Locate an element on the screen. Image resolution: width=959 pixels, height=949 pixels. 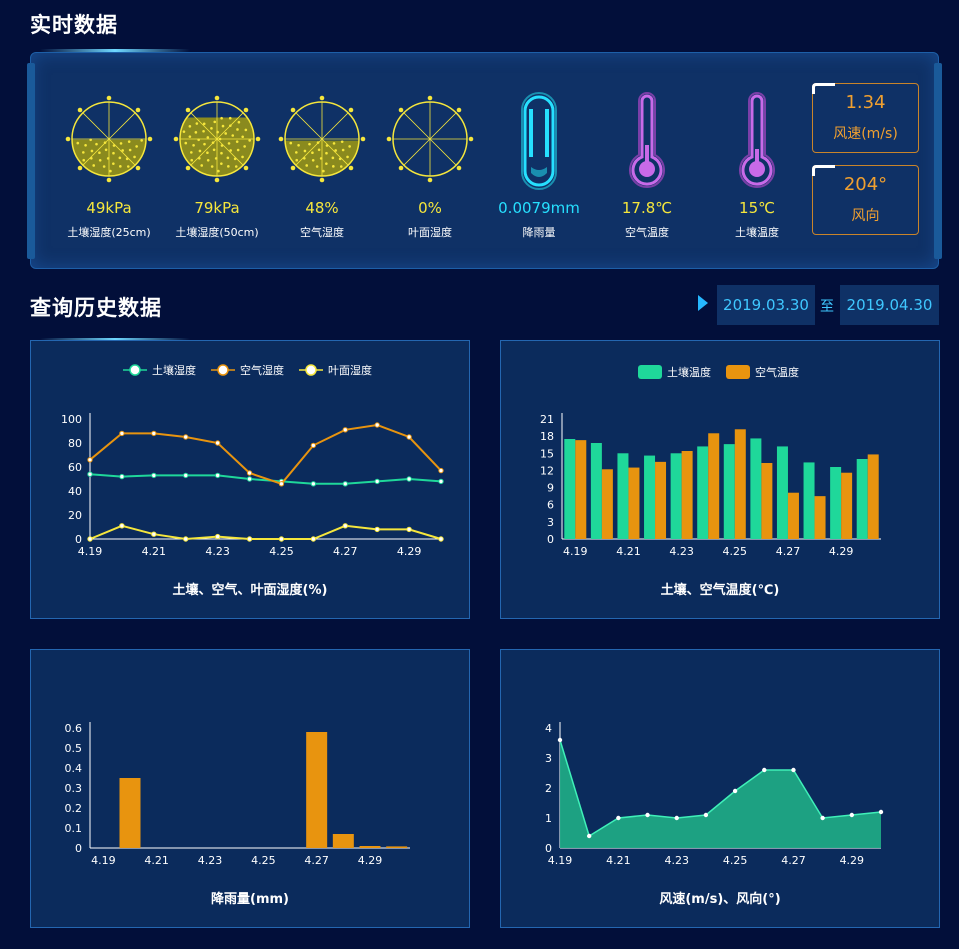
x-tick-label: 4.19 is located at coordinates (90, 551).